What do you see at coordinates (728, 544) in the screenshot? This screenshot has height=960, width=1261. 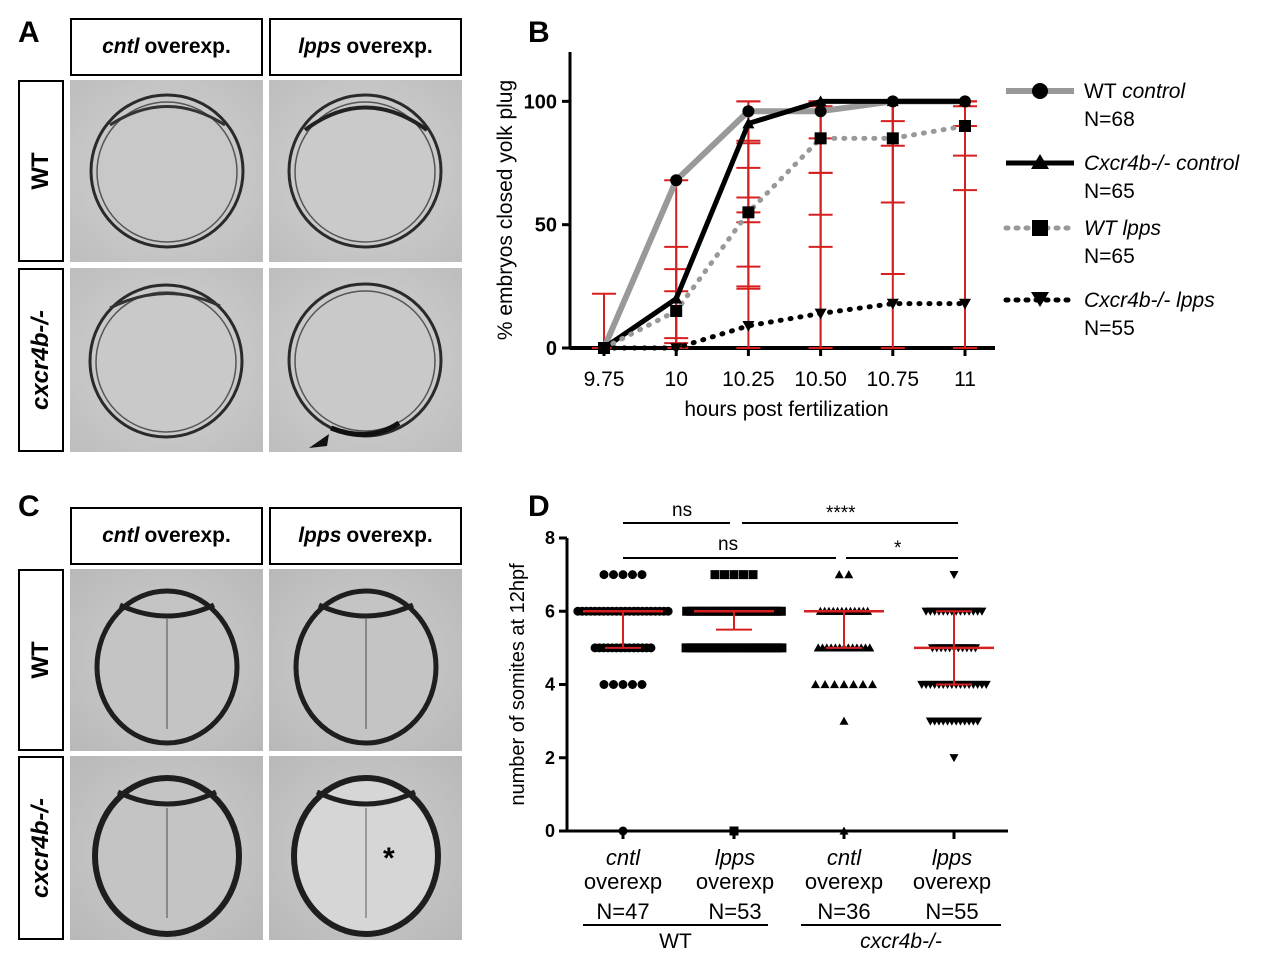 I see `sig-label-ns-2: ns` at bounding box center [728, 544].